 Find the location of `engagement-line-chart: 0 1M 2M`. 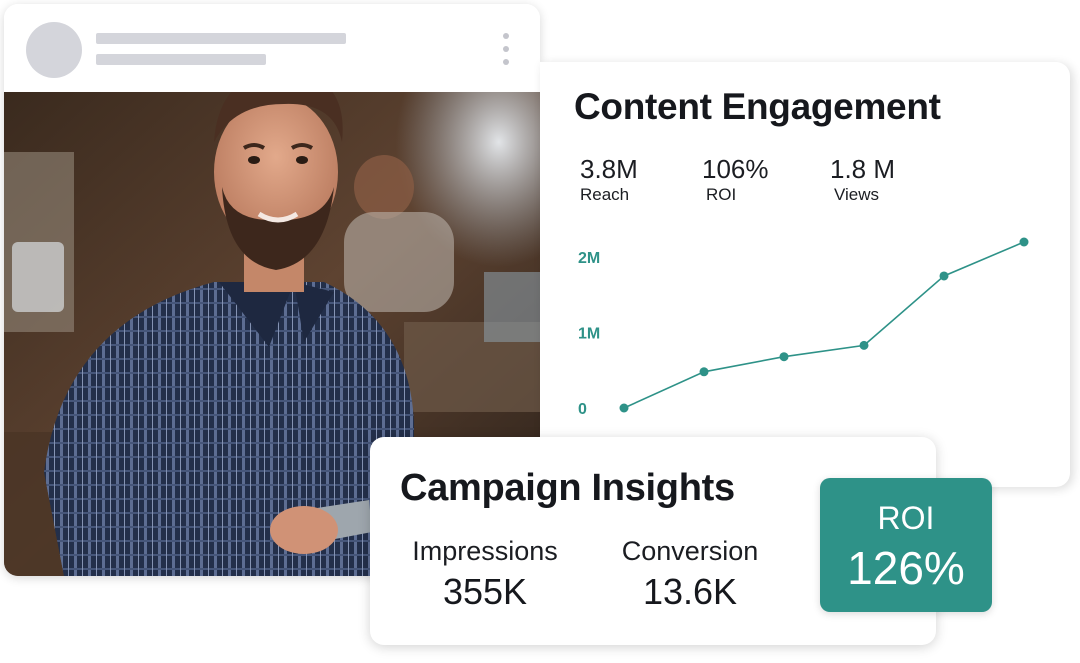

engagement-line-chart: 0 1M 2M is located at coordinates (803, 327).